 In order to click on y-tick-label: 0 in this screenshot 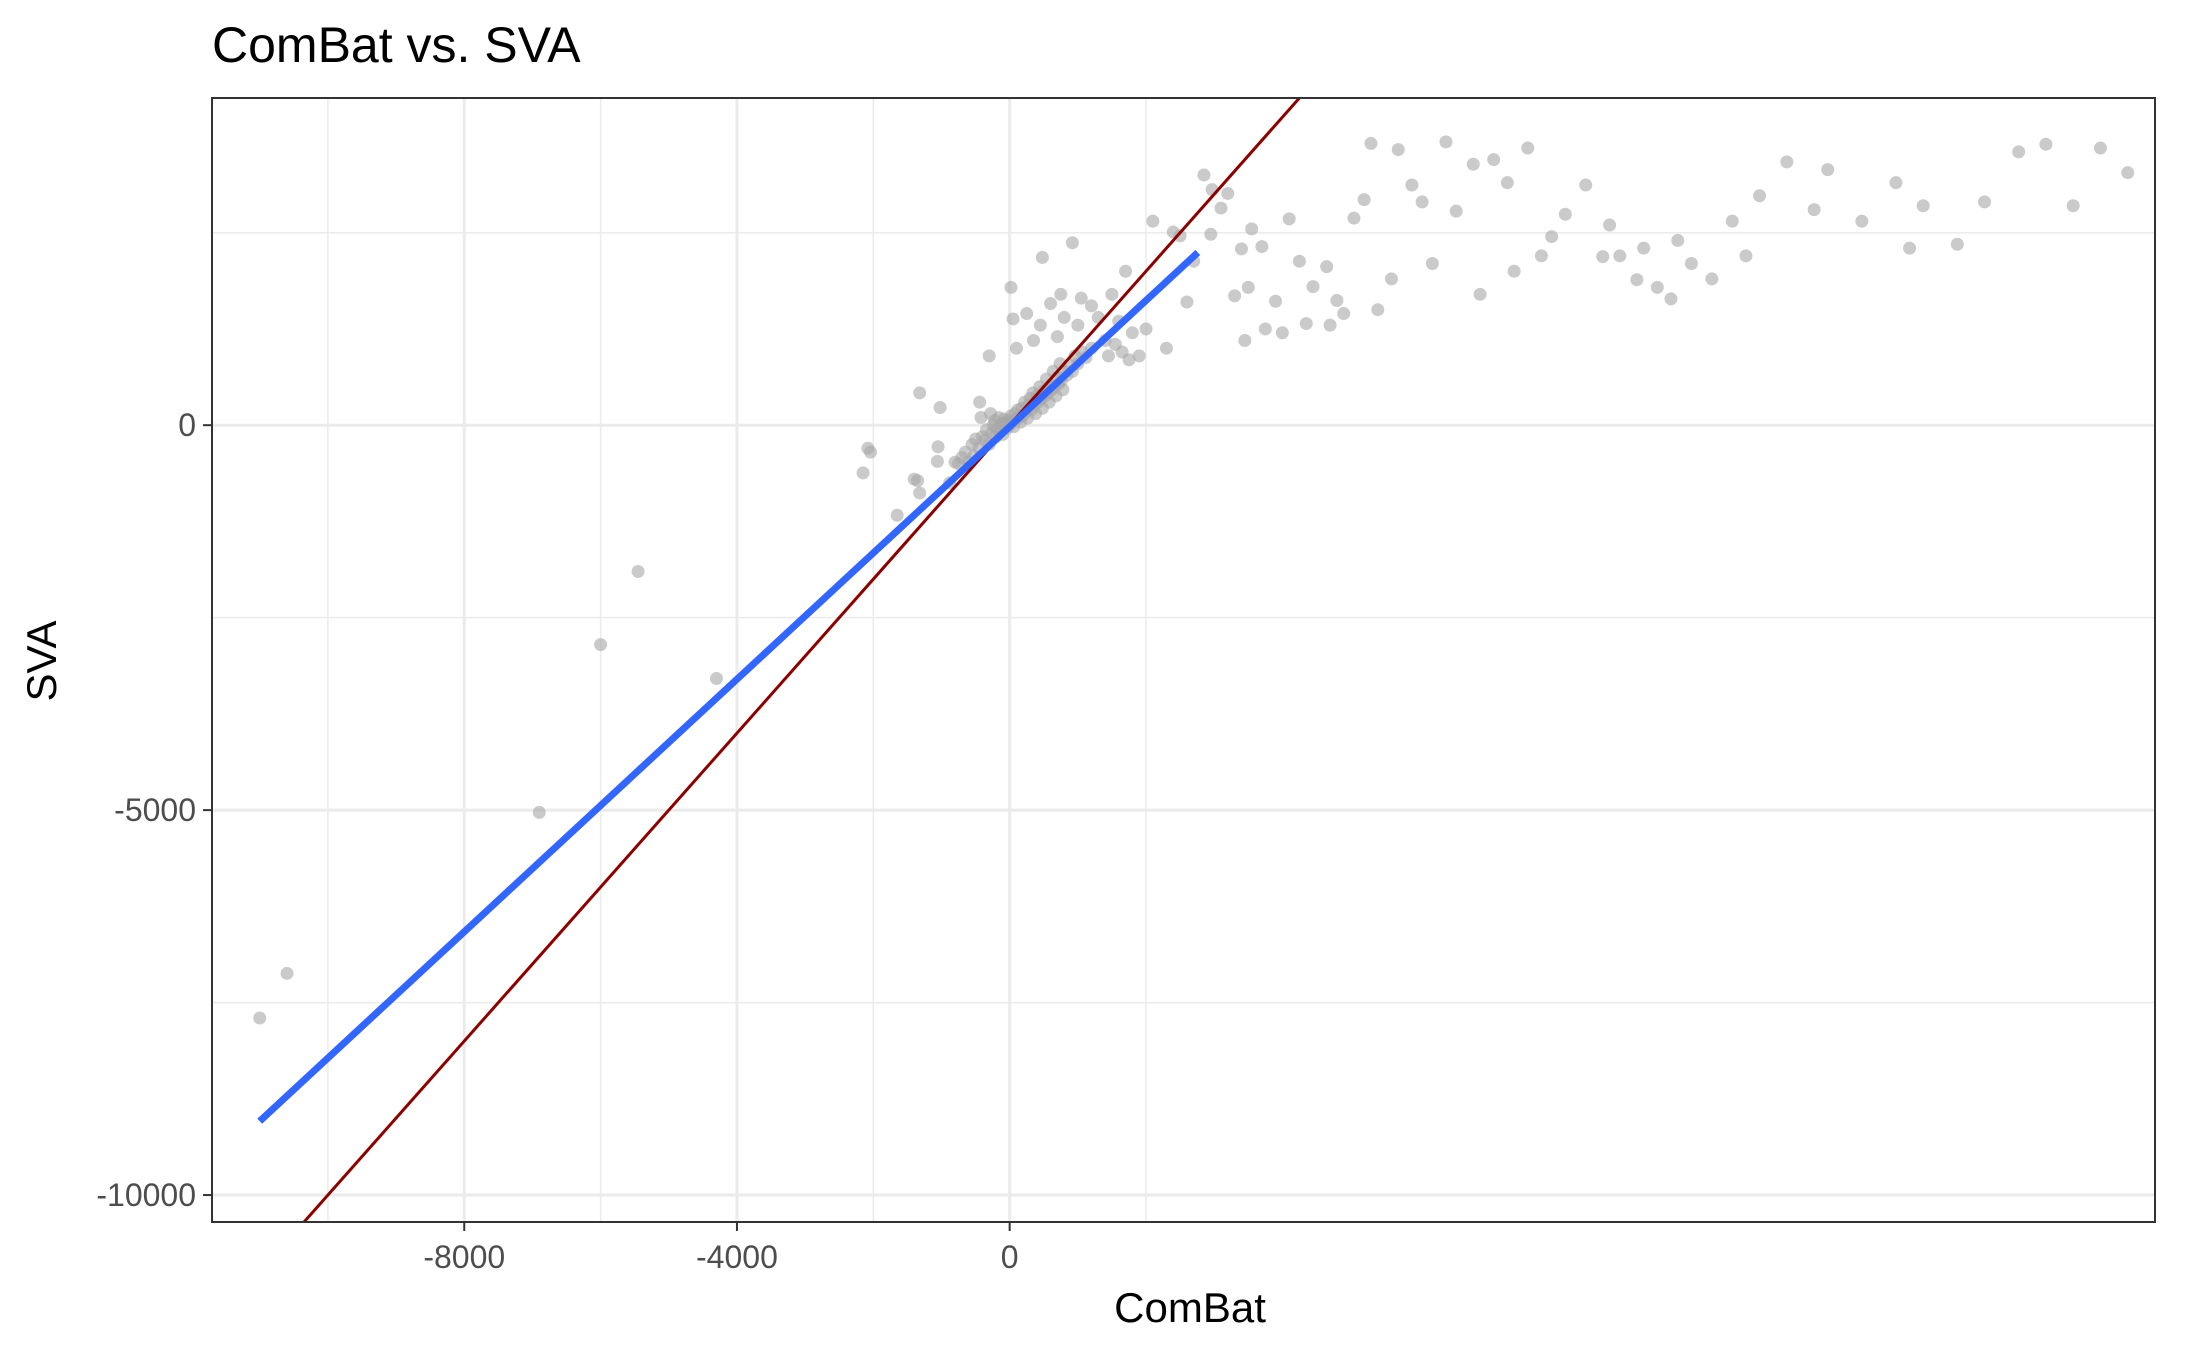, I will do `click(187, 425)`.